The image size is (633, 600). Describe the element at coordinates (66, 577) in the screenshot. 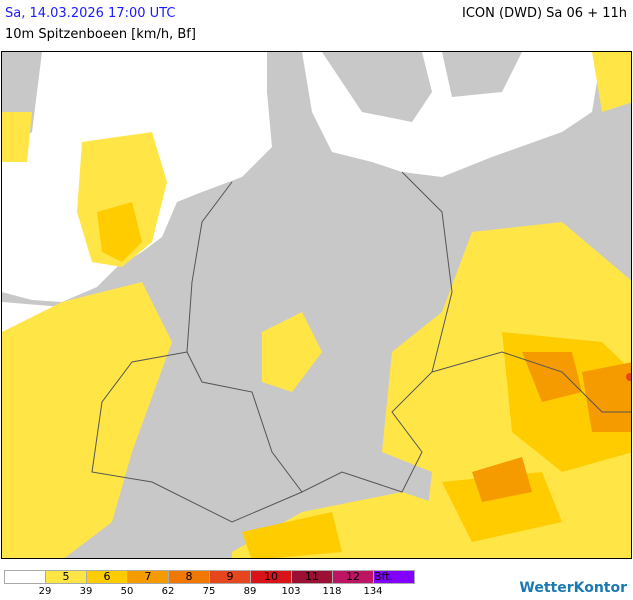

I see `legend-class-5: 5` at that location.